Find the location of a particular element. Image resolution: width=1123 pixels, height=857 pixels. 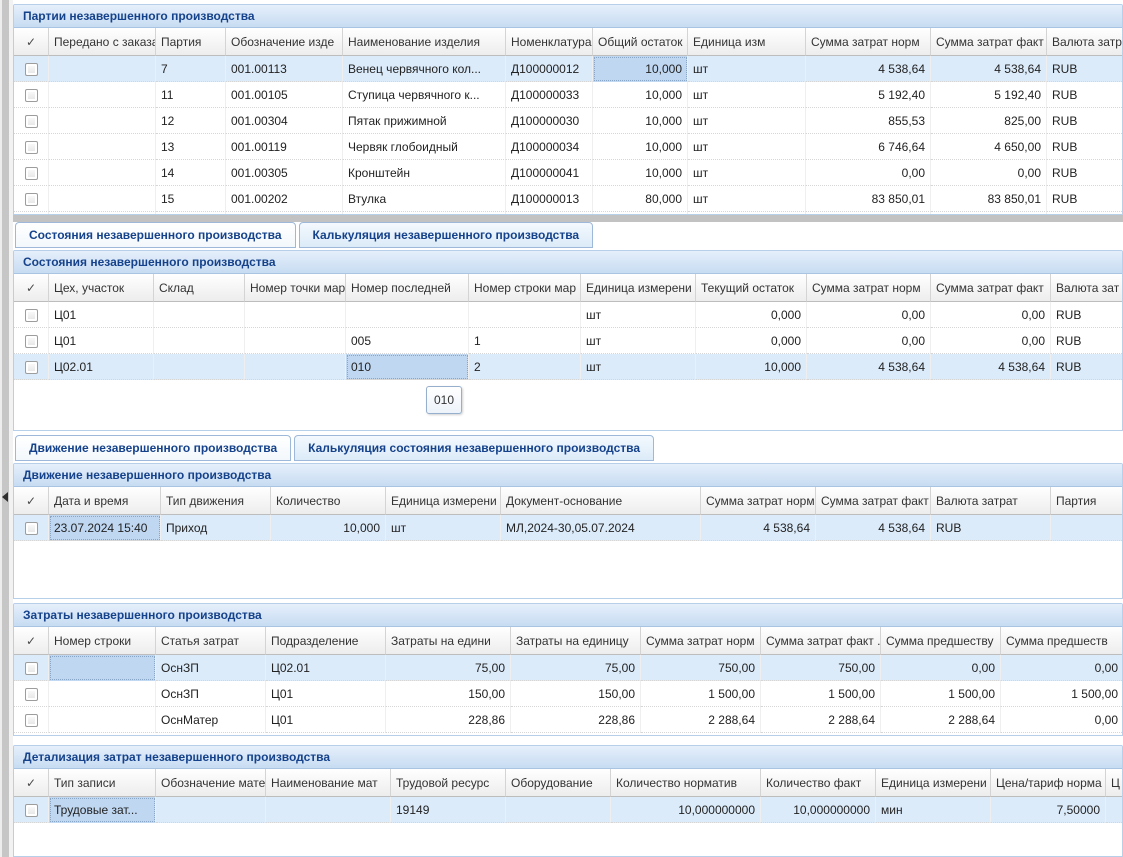

column-header: Единица изм is located at coordinates (747, 42).